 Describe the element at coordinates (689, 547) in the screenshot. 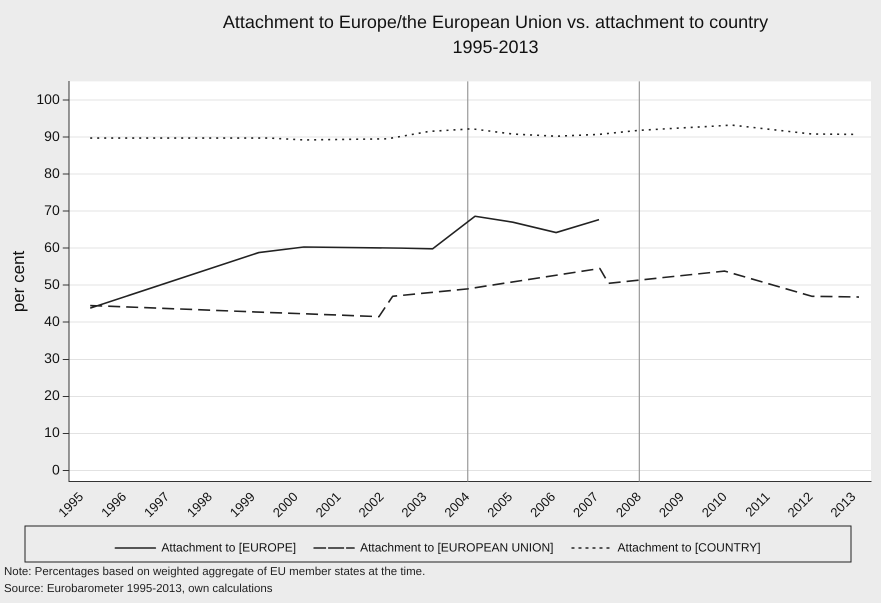

I see `legend-label: Attachment to [COUNTRY]` at that location.